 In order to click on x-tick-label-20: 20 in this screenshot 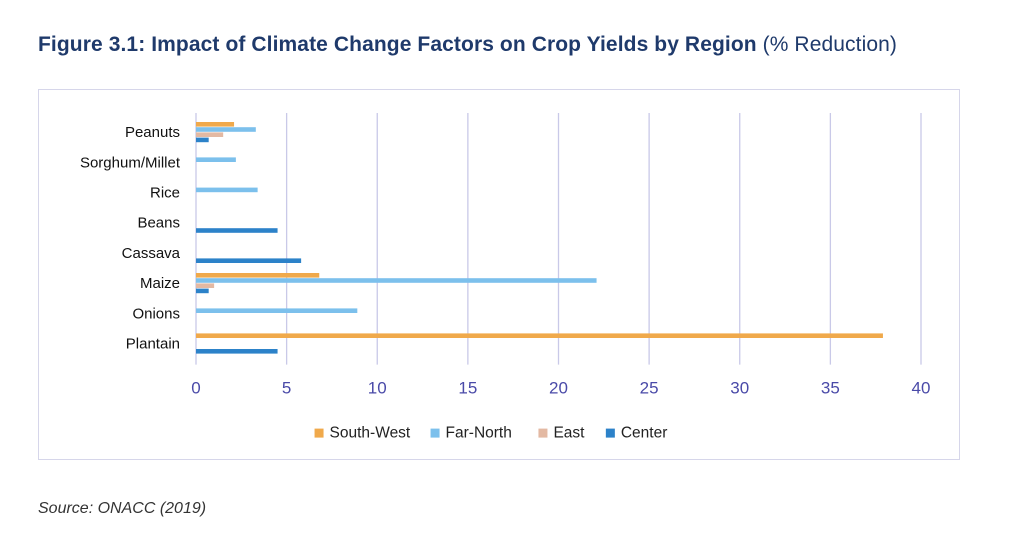, I will do `click(558, 388)`.